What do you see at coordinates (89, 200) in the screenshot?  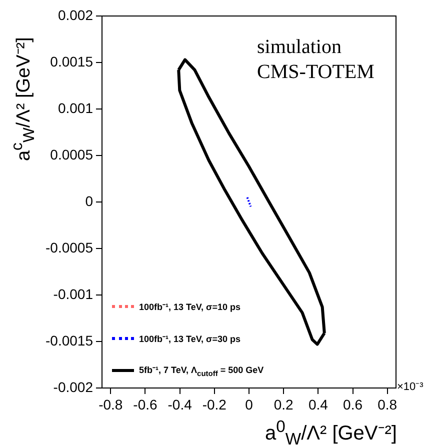 I see `y-tick-label: 0` at bounding box center [89, 200].